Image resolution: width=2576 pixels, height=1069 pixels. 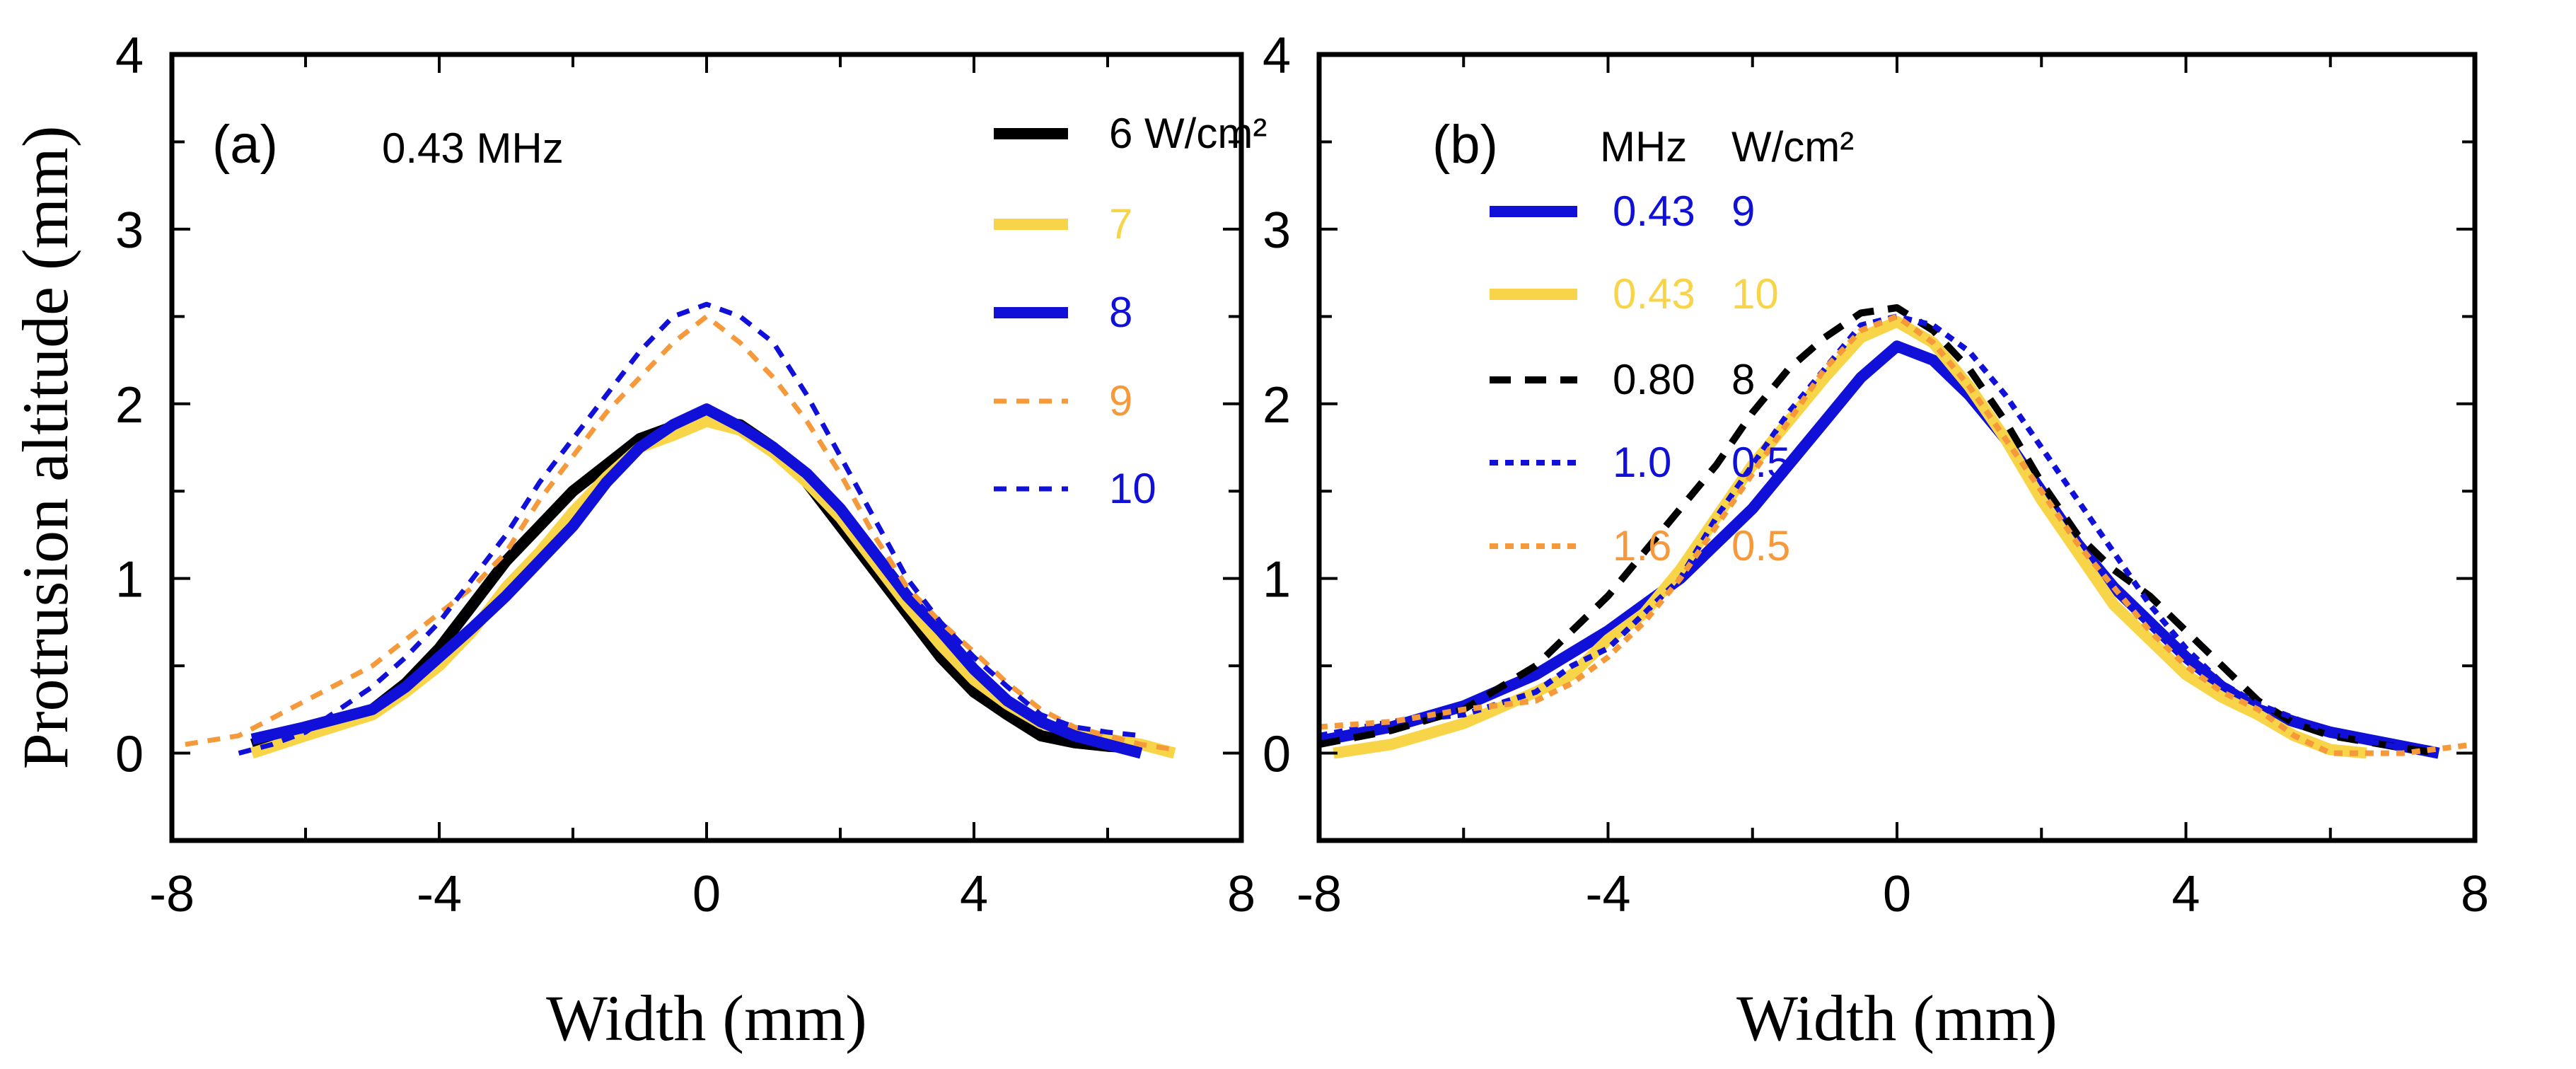 What do you see at coordinates (1643, 147) in the screenshot?
I see `legend-header: MHz` at bounding box center [1643, 147].